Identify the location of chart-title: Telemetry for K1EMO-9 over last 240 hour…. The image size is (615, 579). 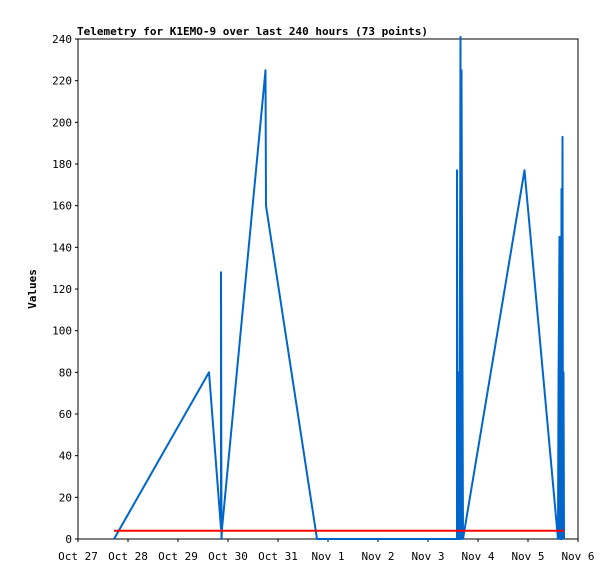
(252, 31).